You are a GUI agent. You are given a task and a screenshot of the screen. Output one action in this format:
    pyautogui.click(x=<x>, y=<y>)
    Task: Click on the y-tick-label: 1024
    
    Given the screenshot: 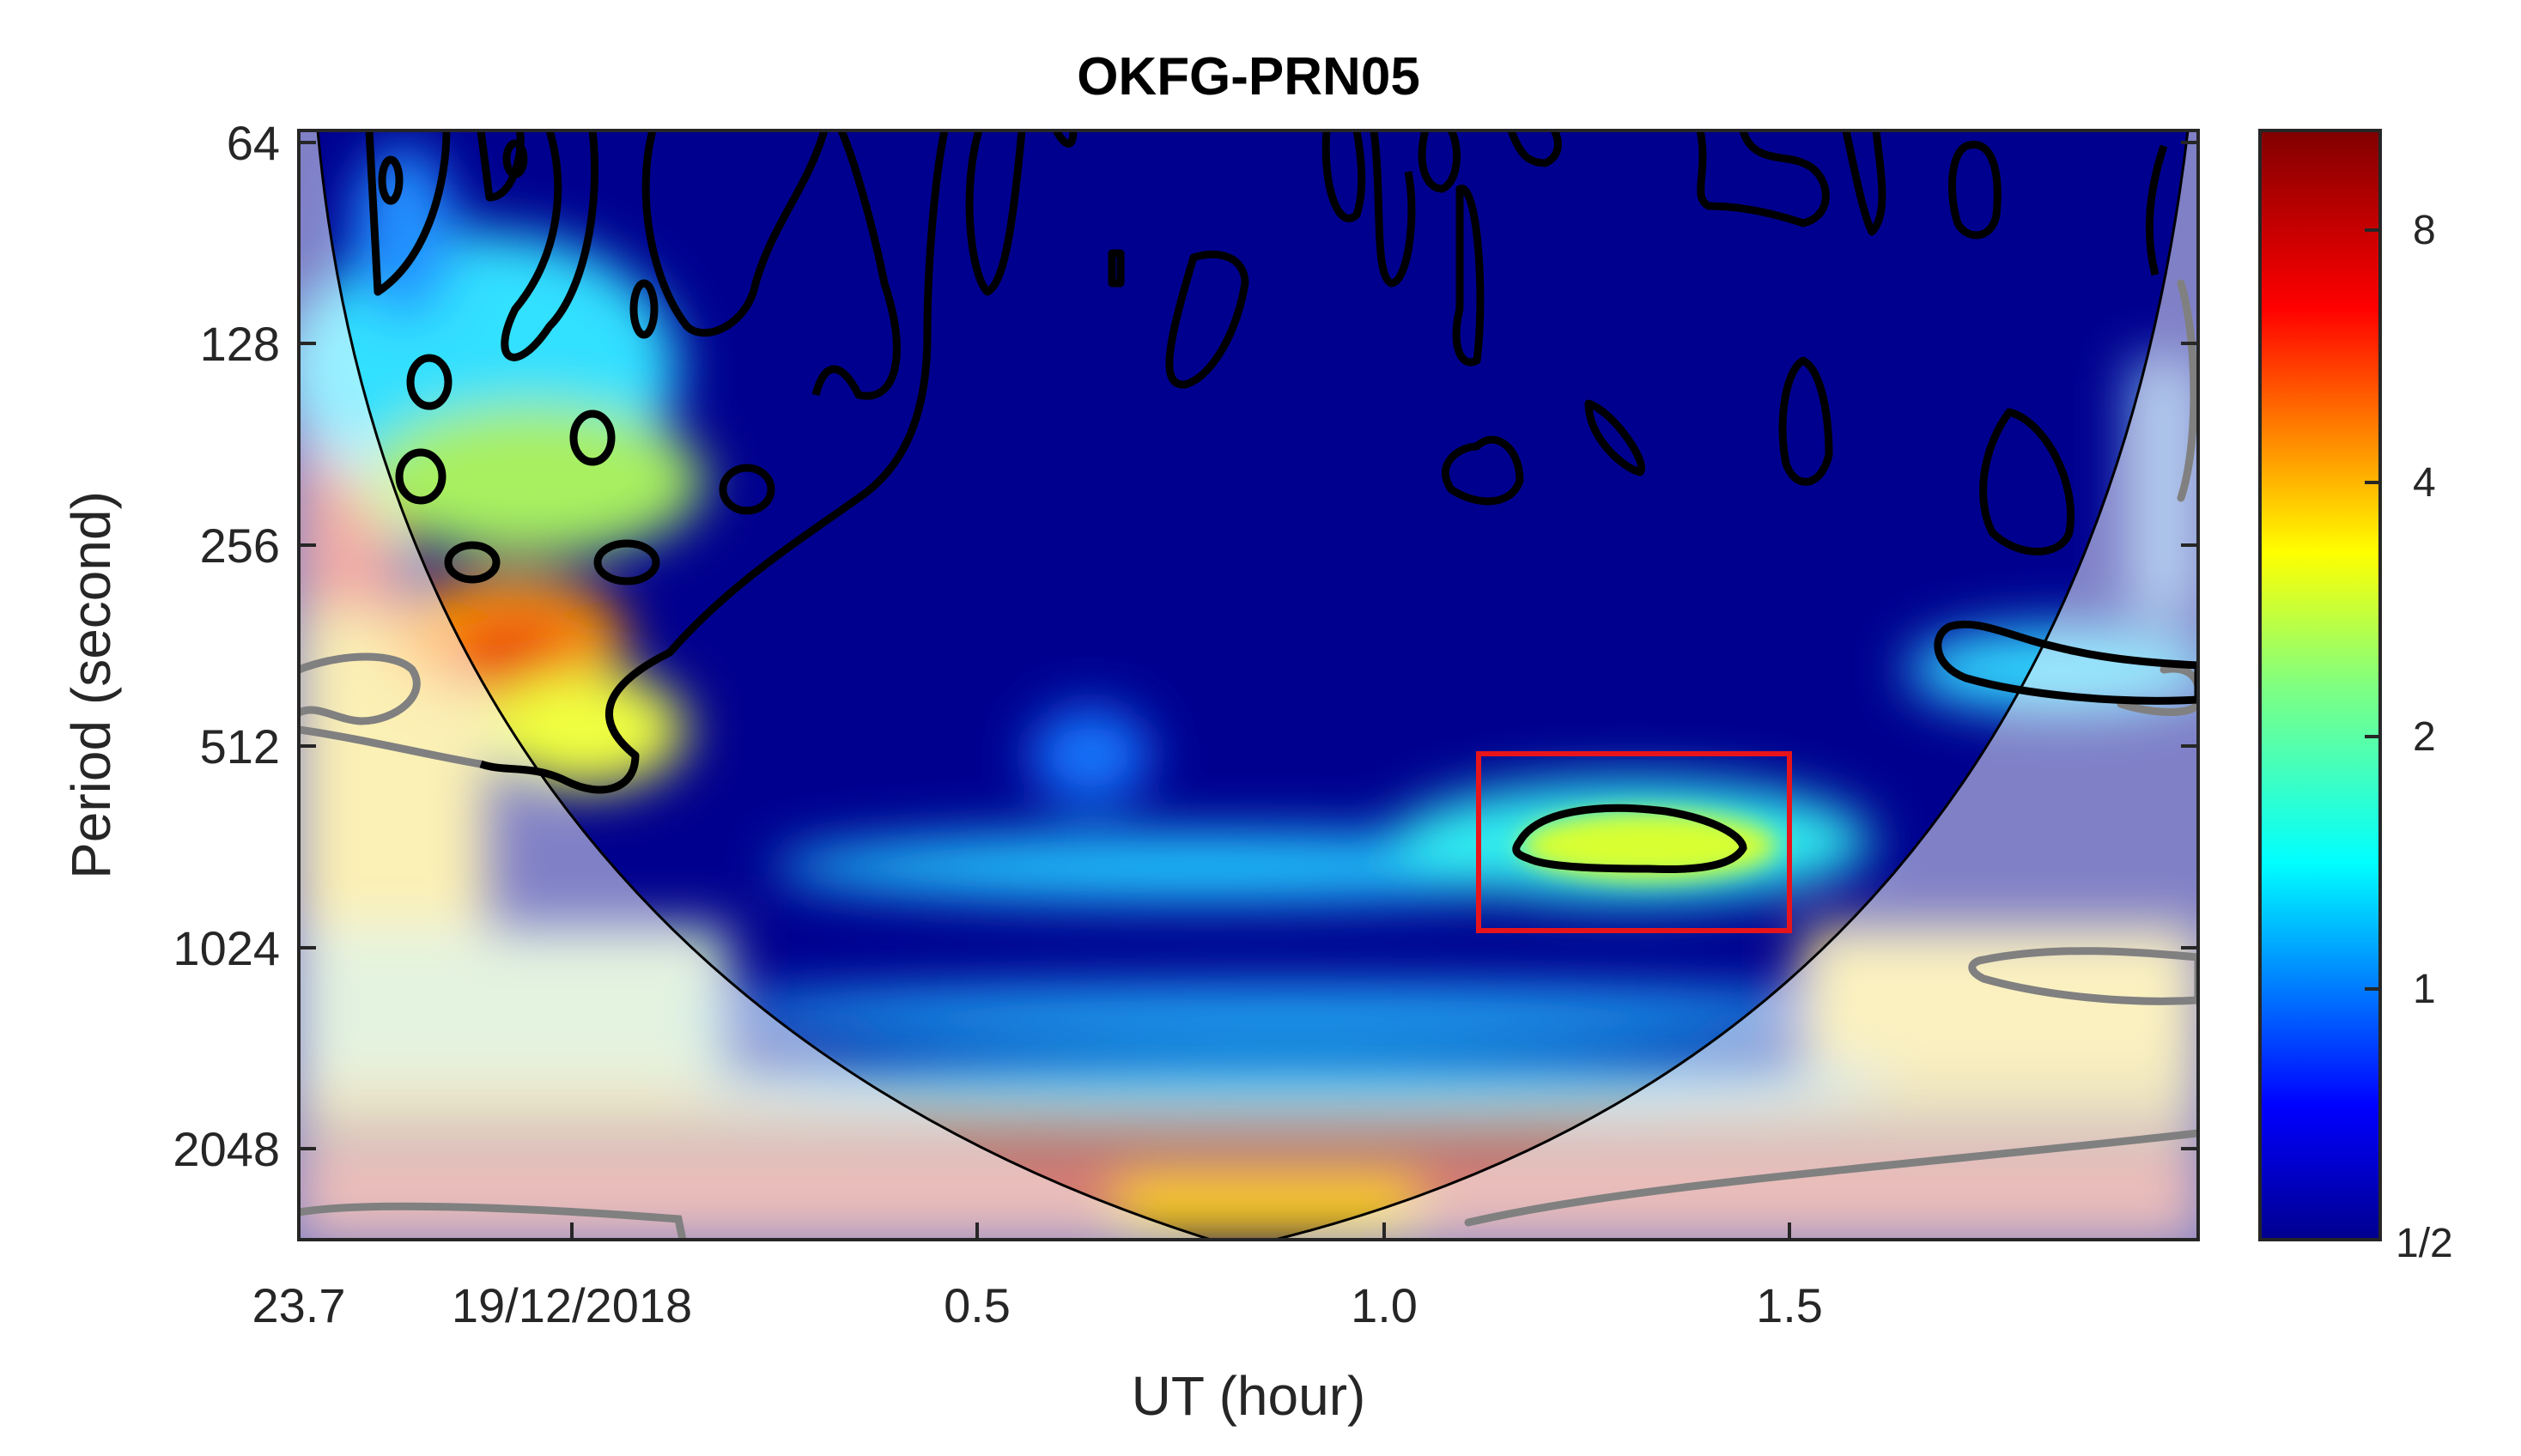 What is the action you would take?
    pyautogui.click(x=226, y=948)
    